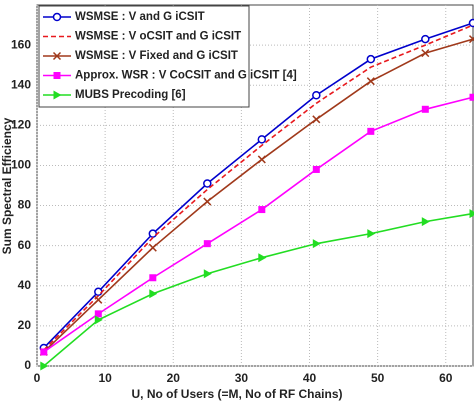 This screenshot has height=404, width=474. Describe the element at coordinates (27, 365) in the screenshot. I see `y-tick-label: 0` at that location.